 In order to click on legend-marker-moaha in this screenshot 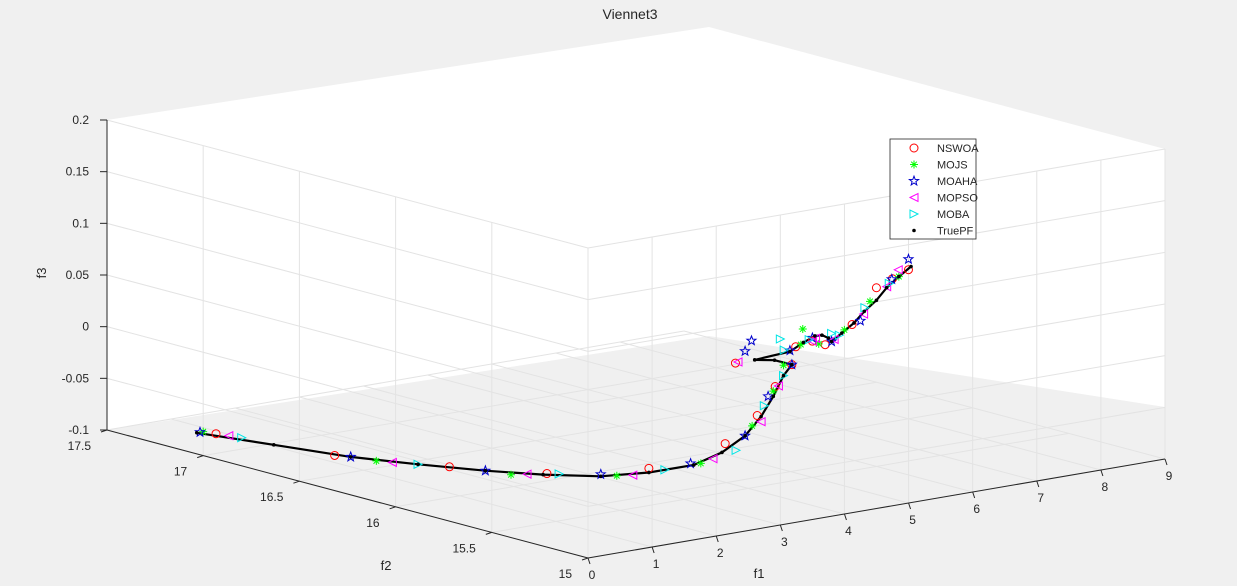, I will do `click(914, 180)`.